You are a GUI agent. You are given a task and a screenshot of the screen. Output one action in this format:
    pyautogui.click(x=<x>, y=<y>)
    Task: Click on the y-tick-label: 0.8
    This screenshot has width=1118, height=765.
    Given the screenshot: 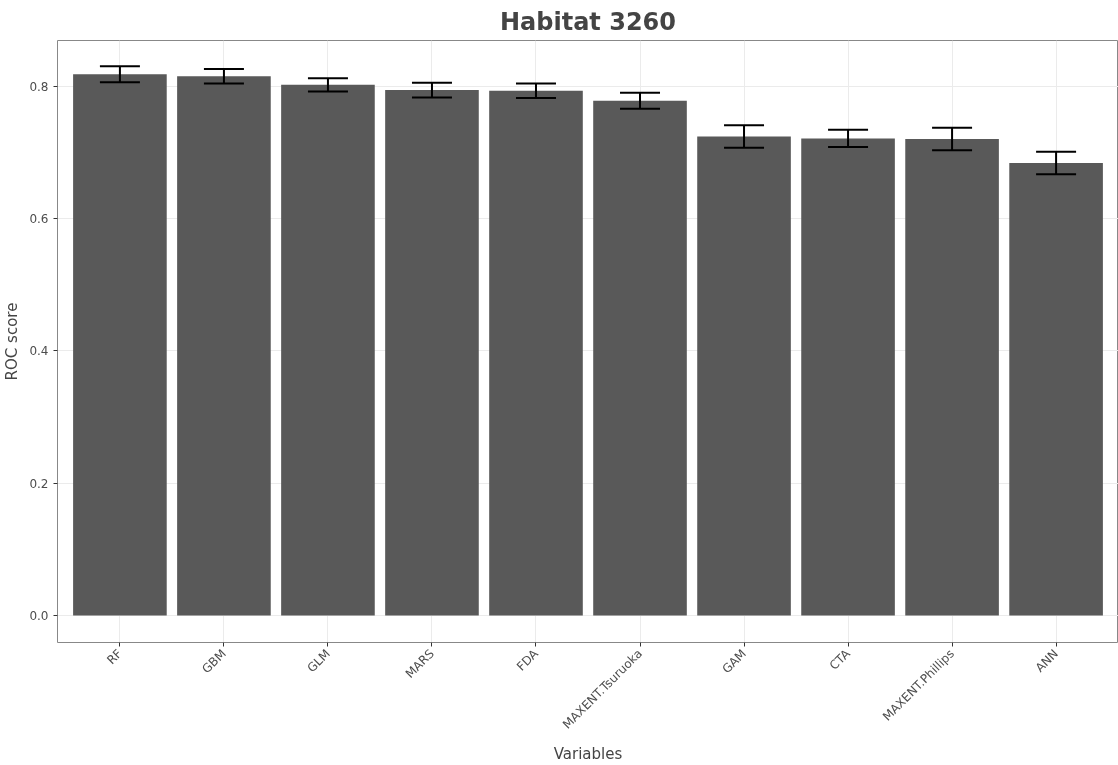 What is the action you would take?
    pyautogui.click(x=39, y=86)
    